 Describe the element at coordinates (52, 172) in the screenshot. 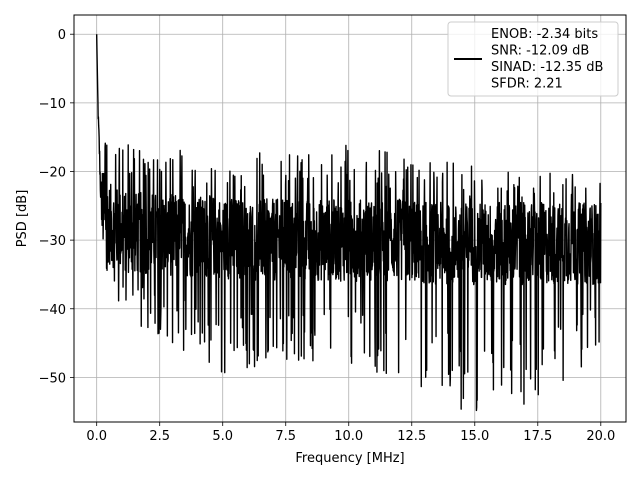

I see `y-tick-label: −20` at that location.